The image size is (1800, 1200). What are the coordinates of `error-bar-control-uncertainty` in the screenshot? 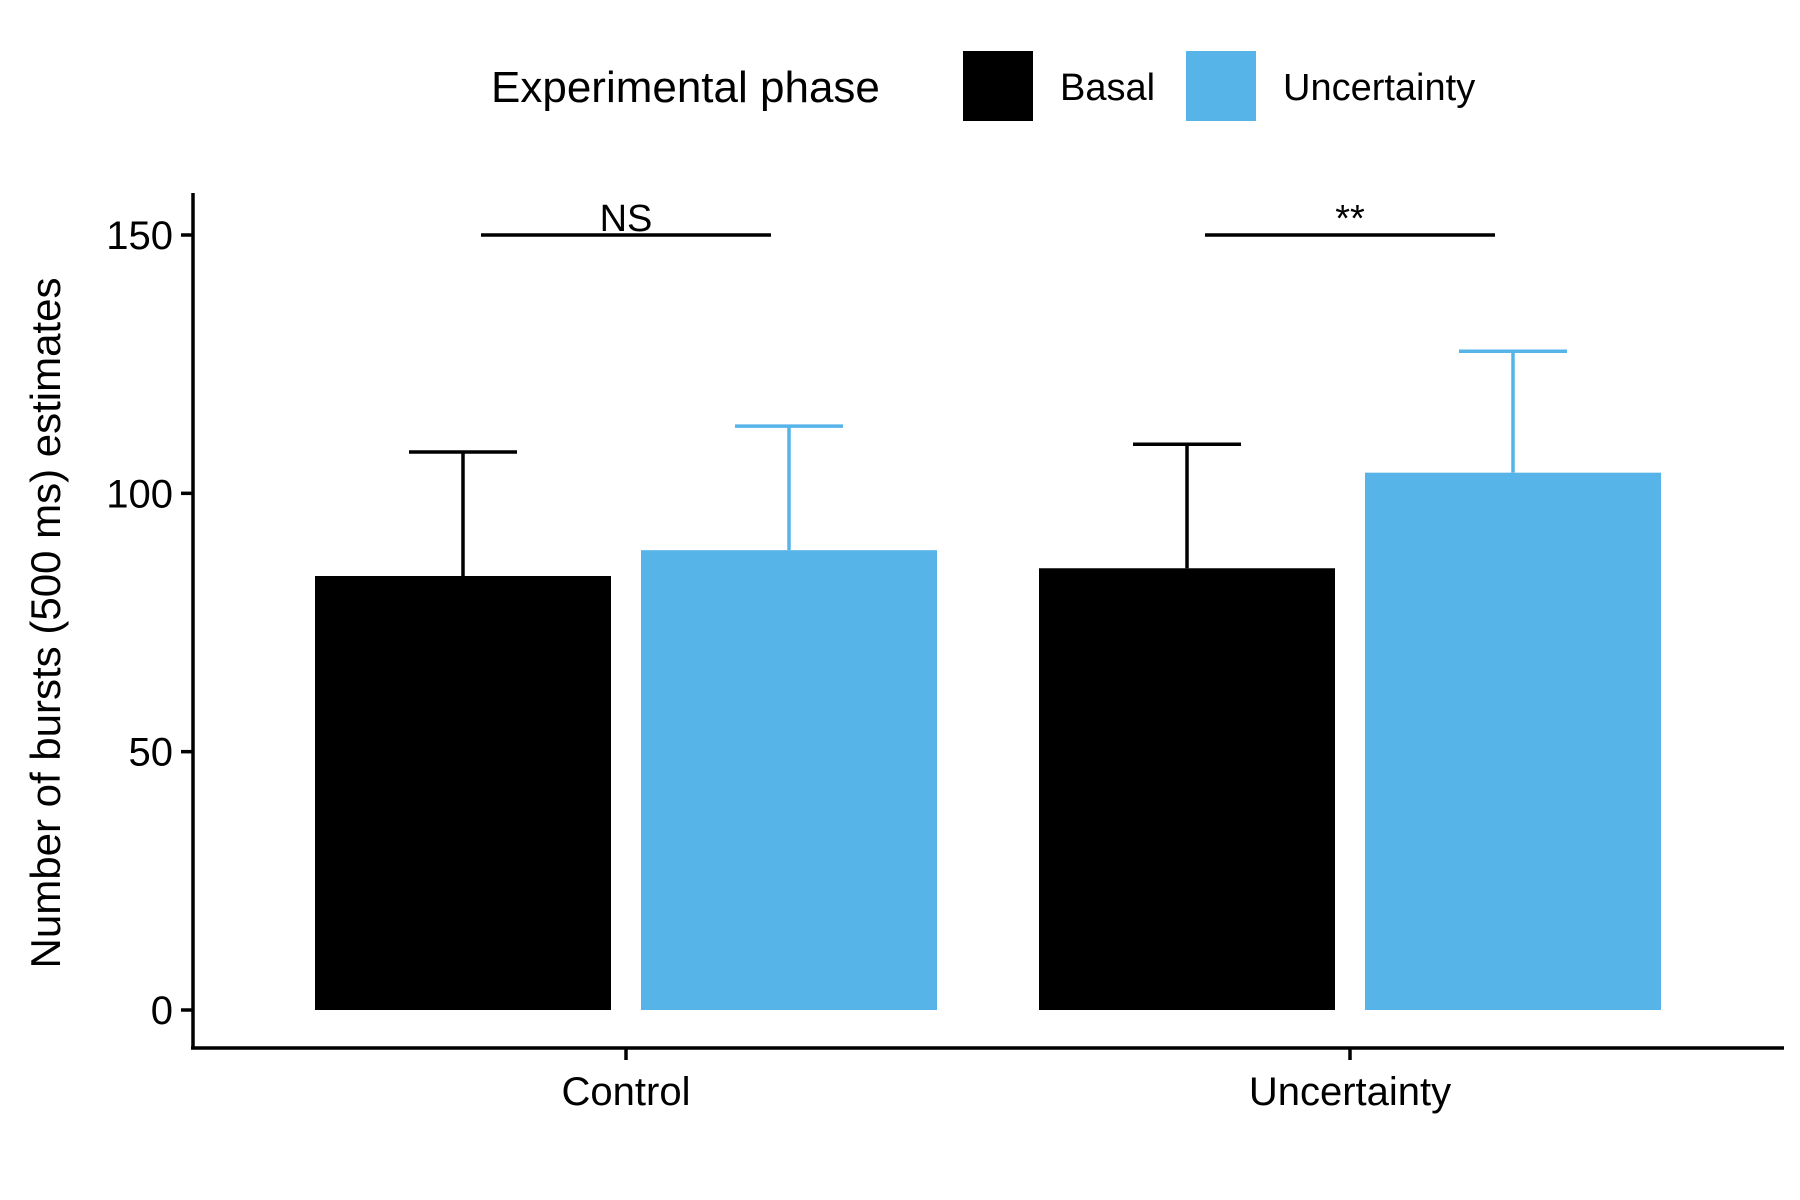 It's located at (789, 487).